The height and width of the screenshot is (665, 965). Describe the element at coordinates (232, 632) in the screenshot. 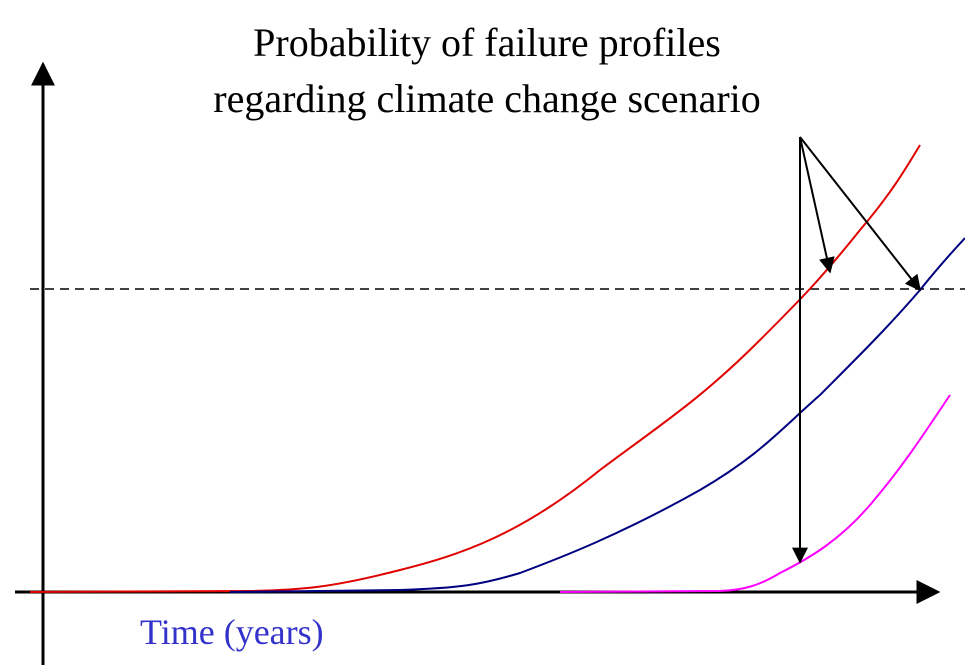

I see `x-axis-label: Time (years)` at that location.